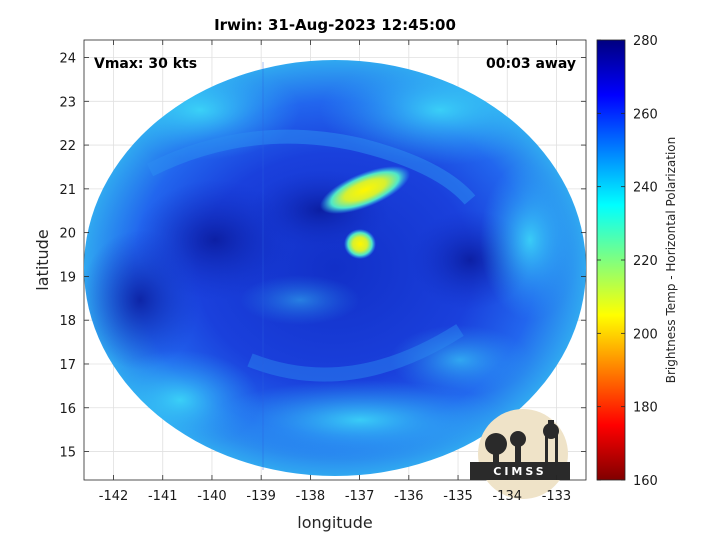 Image resolution: width=720 pixels, height=540 pixels. What do you see at coordinates (335, 25) in the screenshot?
I see `chart-title: Irwin: 31-Aug-2023 12:45:00` at bounding box center [335, 25].